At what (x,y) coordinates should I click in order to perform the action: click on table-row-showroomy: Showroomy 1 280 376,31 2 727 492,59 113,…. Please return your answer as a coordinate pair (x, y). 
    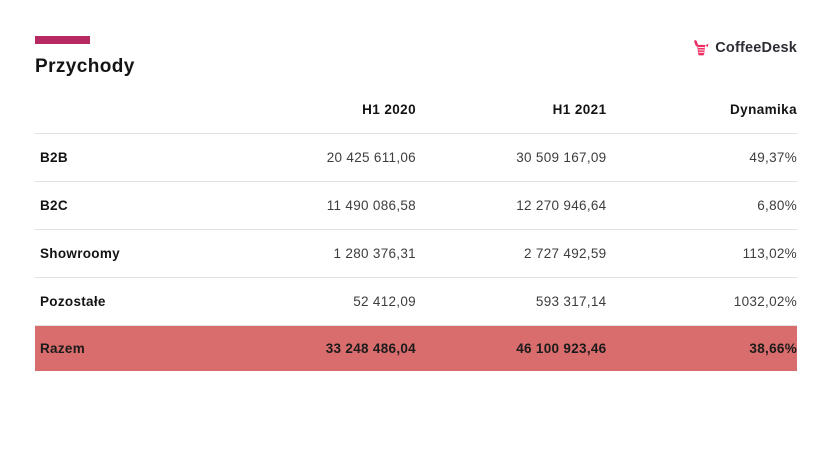
    Looking at the image, I should click on (416, 253).